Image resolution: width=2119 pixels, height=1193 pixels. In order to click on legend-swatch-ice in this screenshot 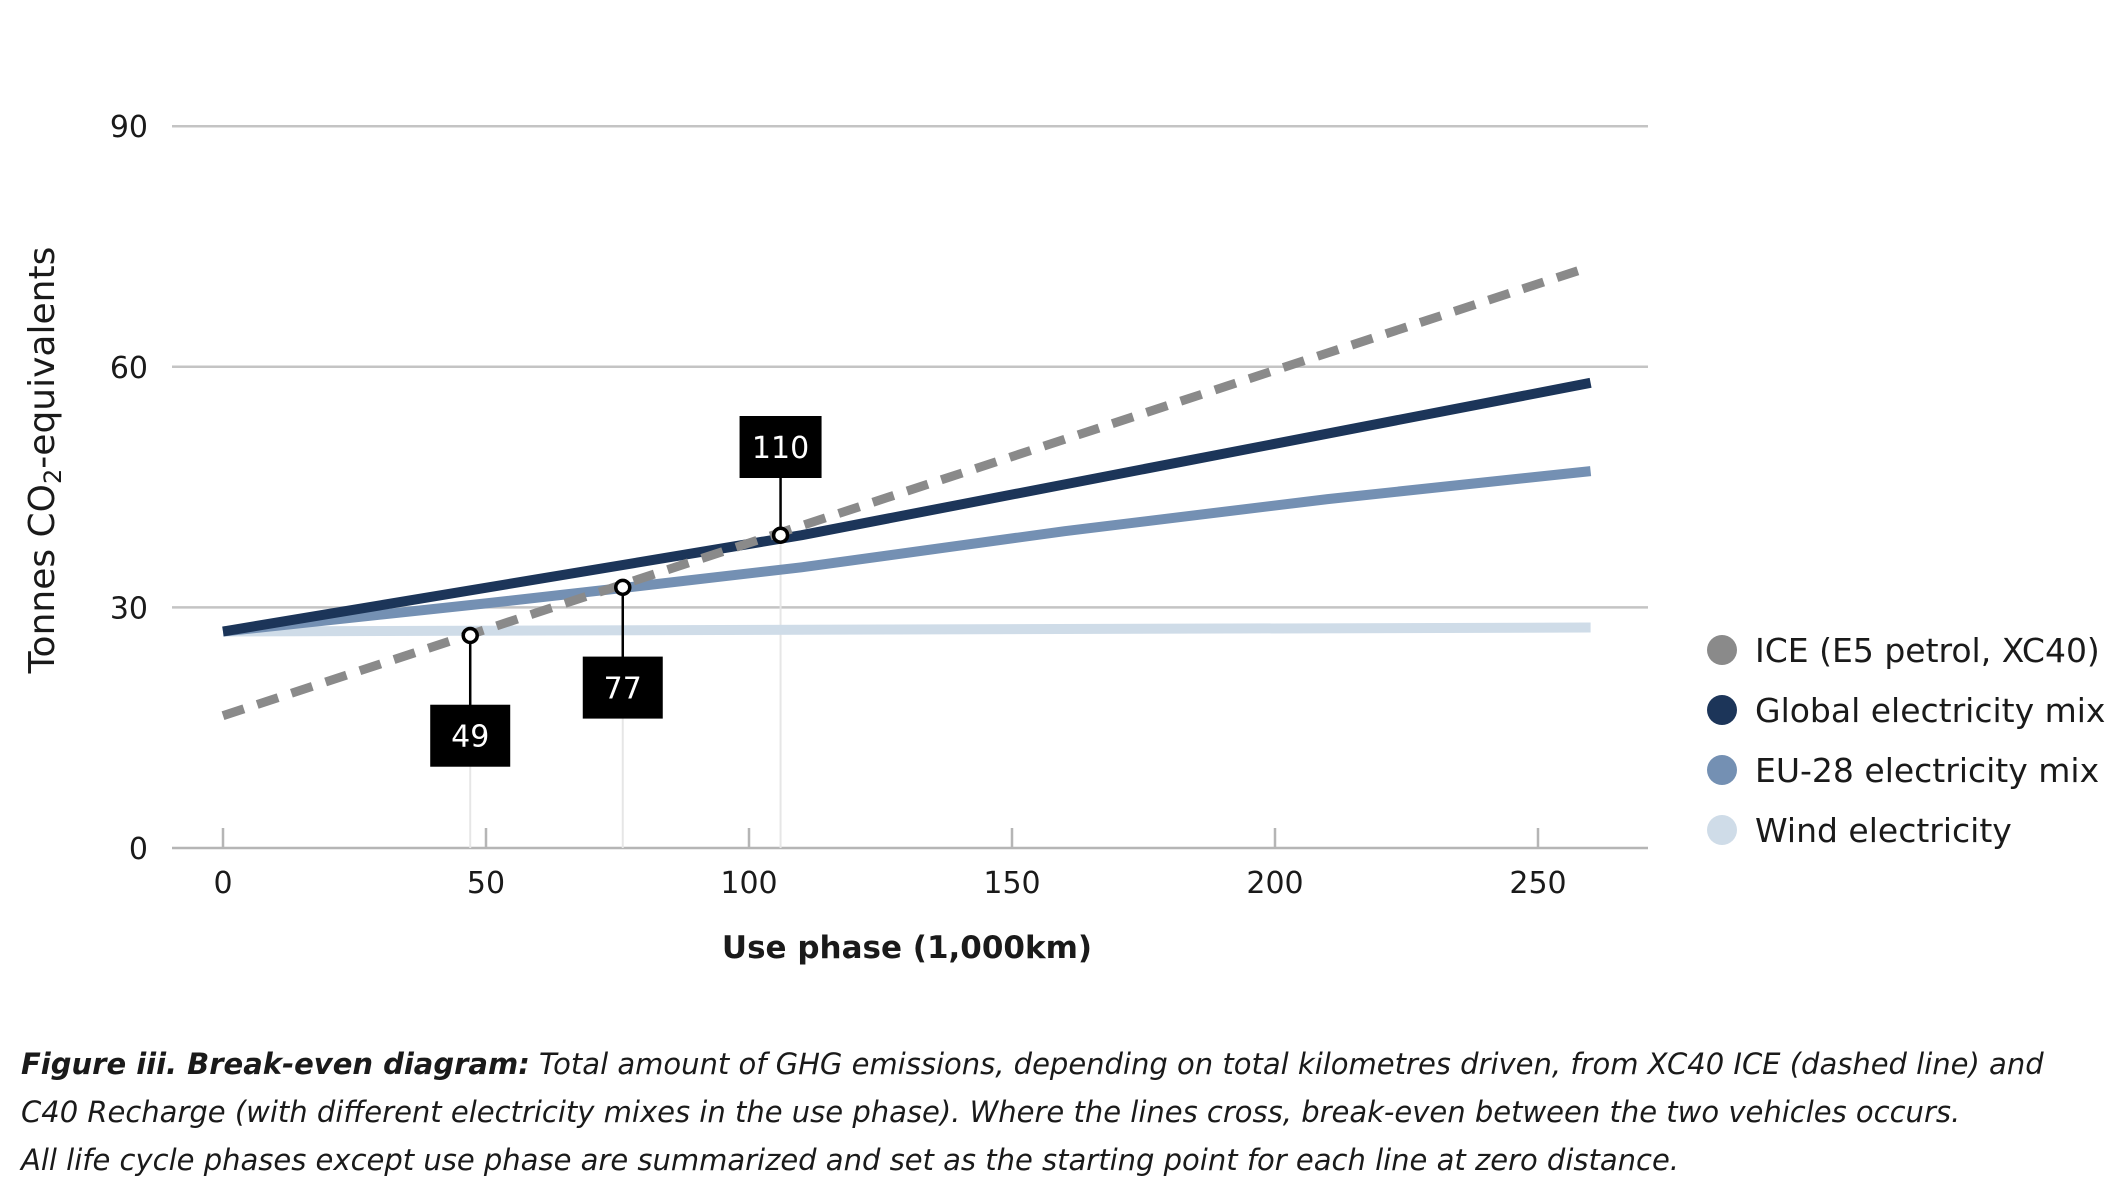, I will do `click(1722, 650)`.